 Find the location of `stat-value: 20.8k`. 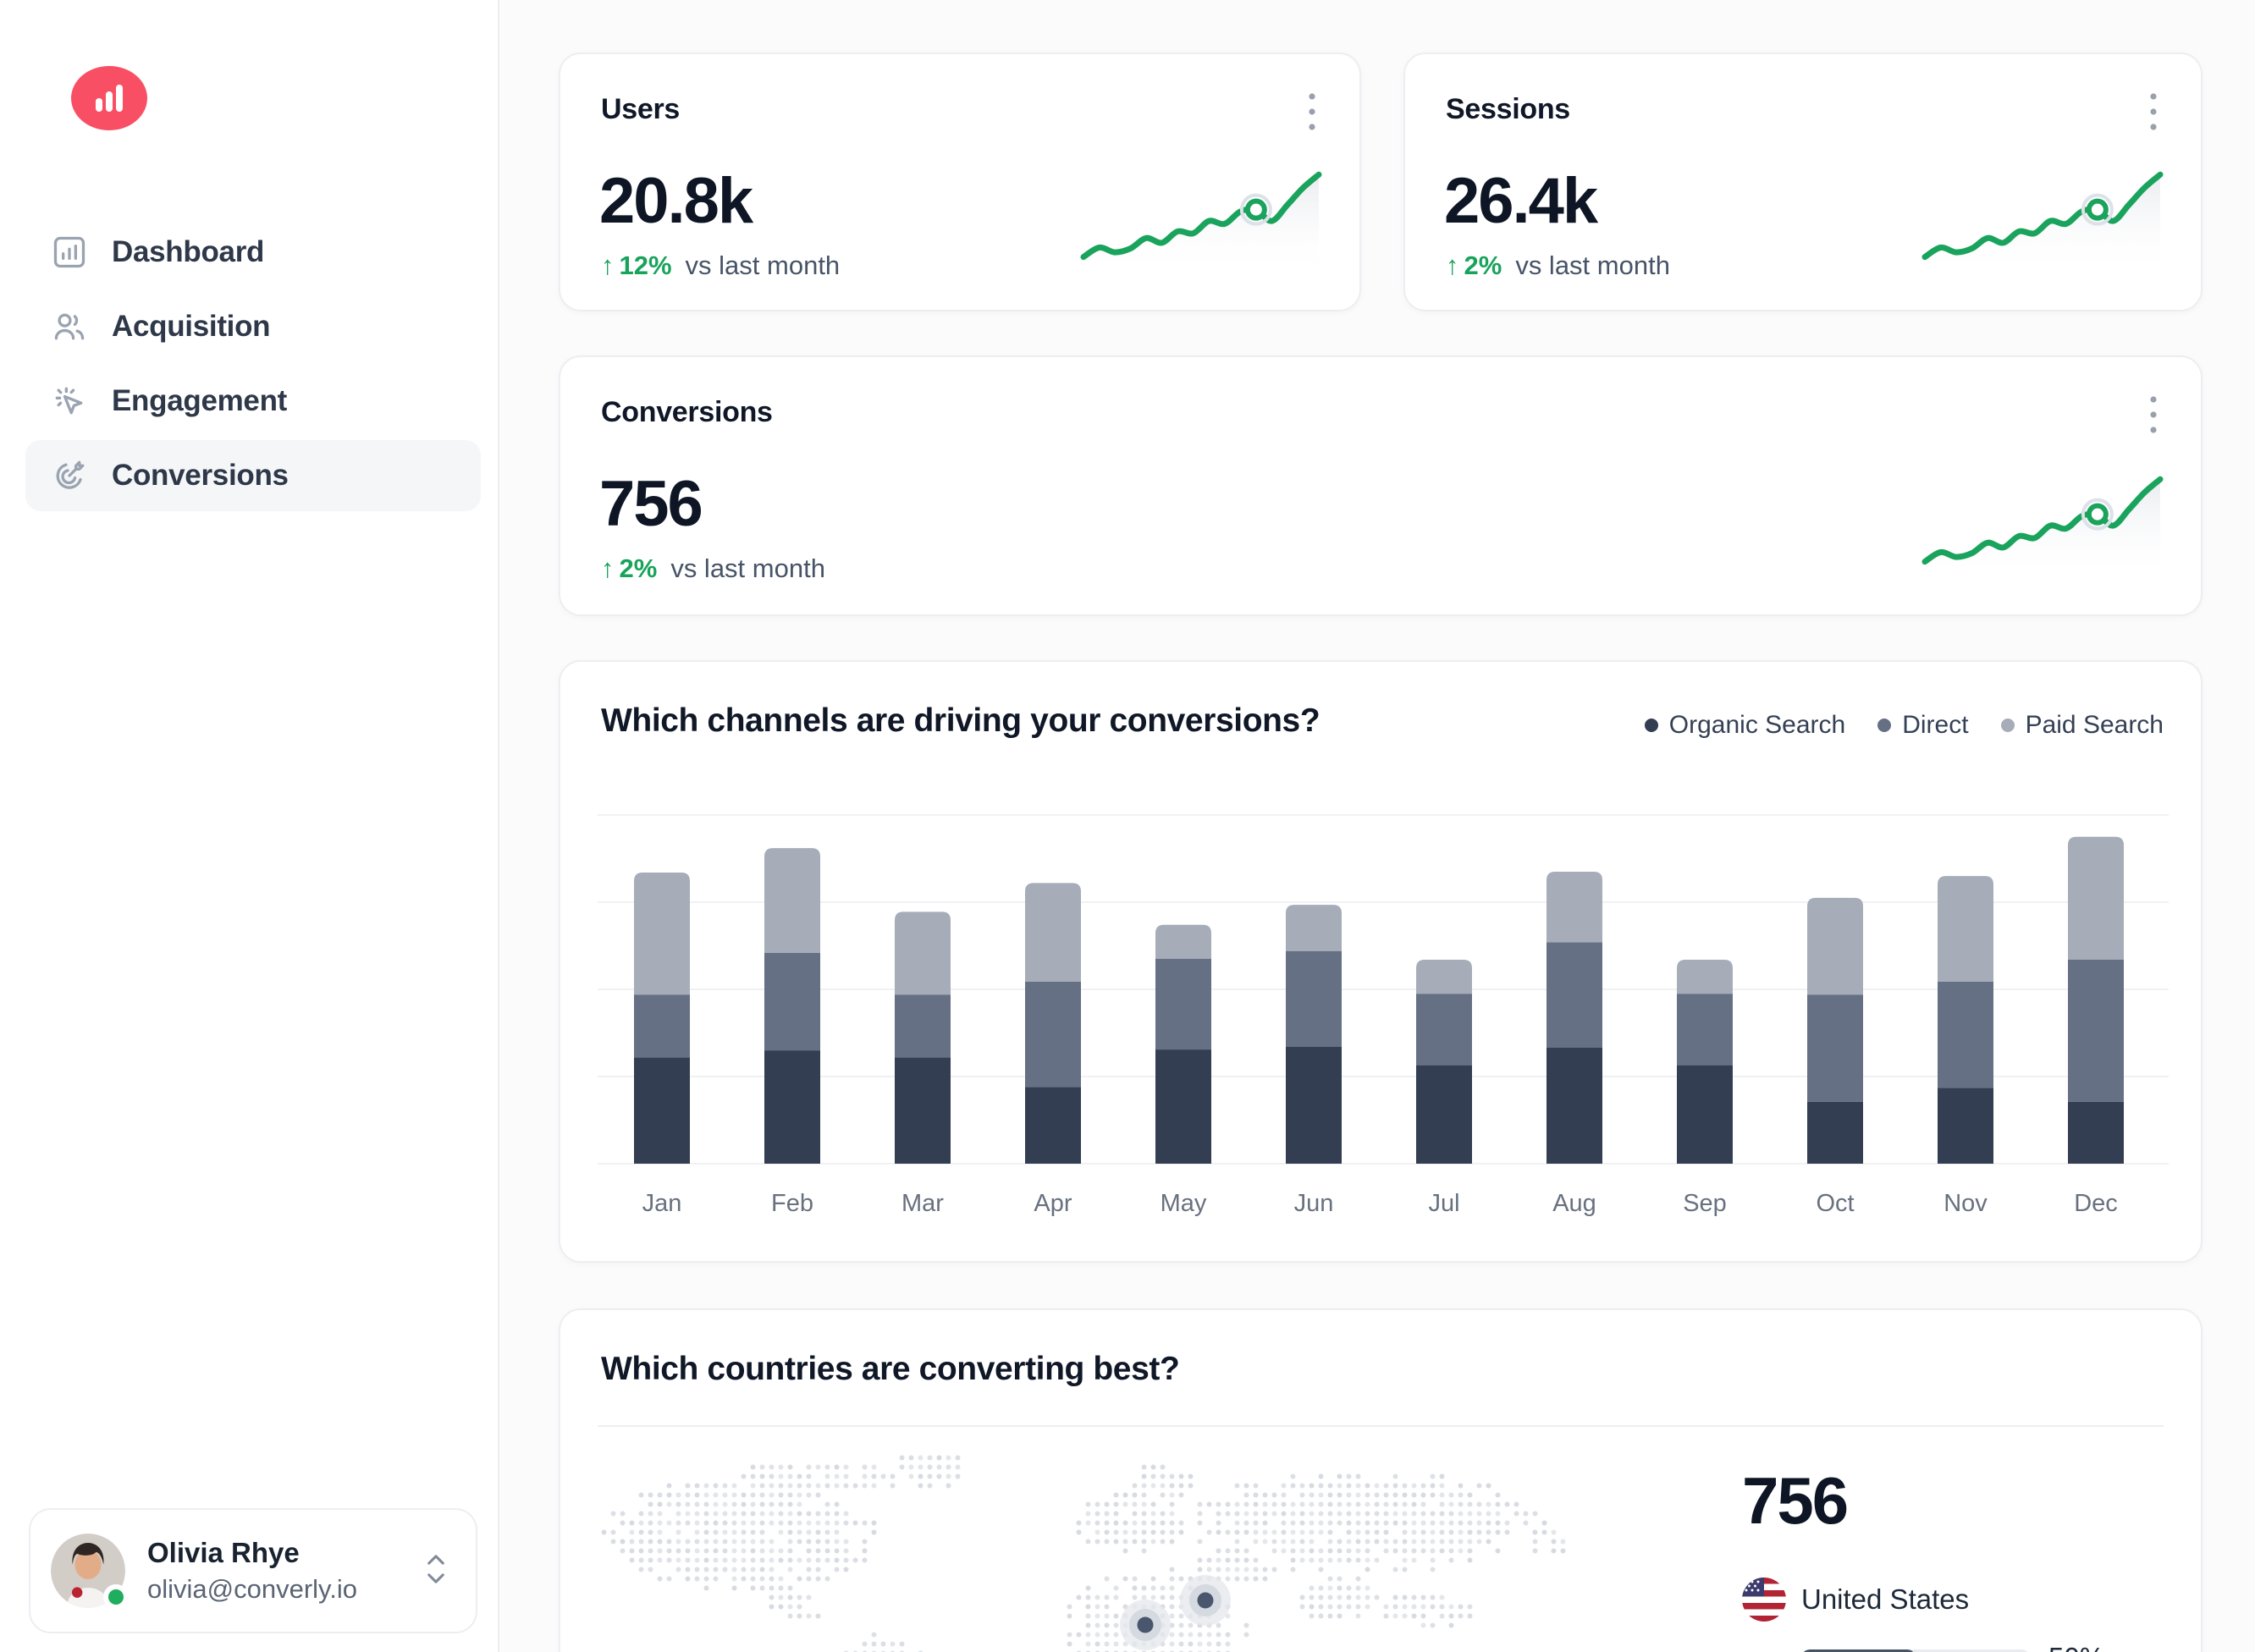

stat-value: 20.8k is located at coordinates (676, 201).